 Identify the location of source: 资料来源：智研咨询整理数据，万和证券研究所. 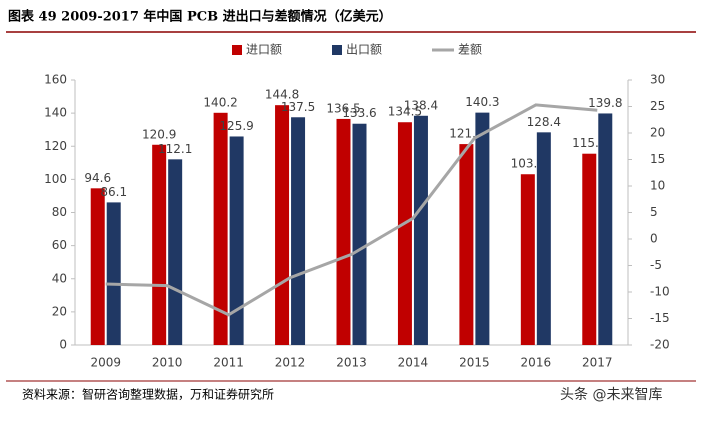
(148, 394).